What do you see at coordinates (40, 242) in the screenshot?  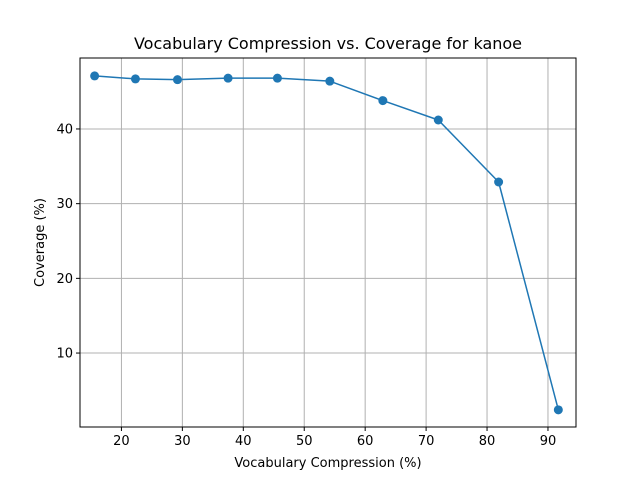 I see `y-axis-label: Coverage (%)` at bounding box center [40, 242].